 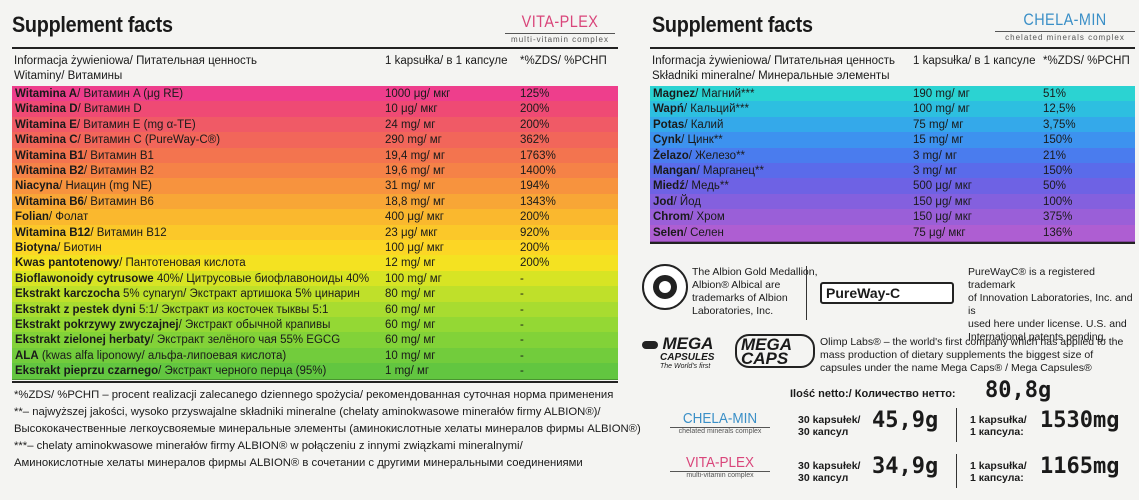 I want to click on amount: 190 mg/ мг, so click(x=941, y=94).